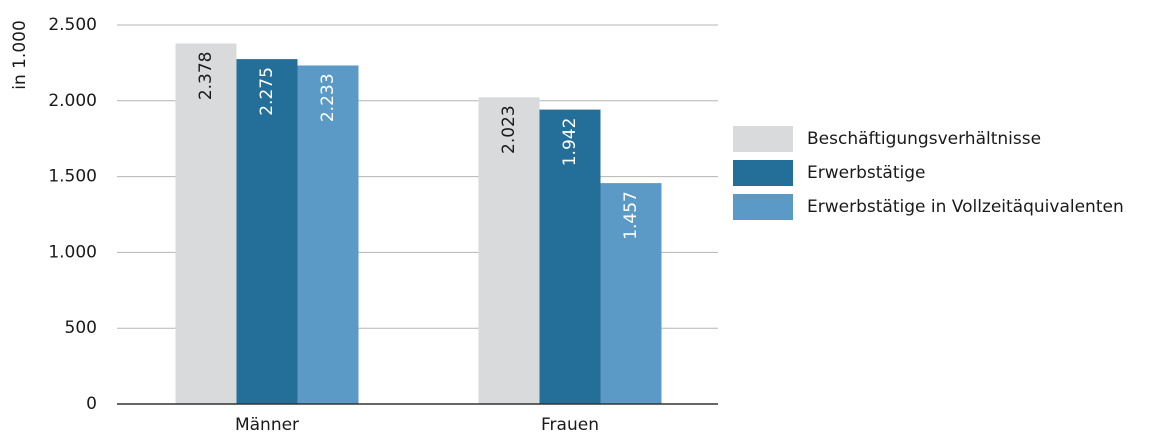 The width and height of the screenshot is (1174, 438). What do you see at coordinates (72, 101) in the screenshot?
I see `y-tick-label: 2.000` at bounding box center [72, 101].